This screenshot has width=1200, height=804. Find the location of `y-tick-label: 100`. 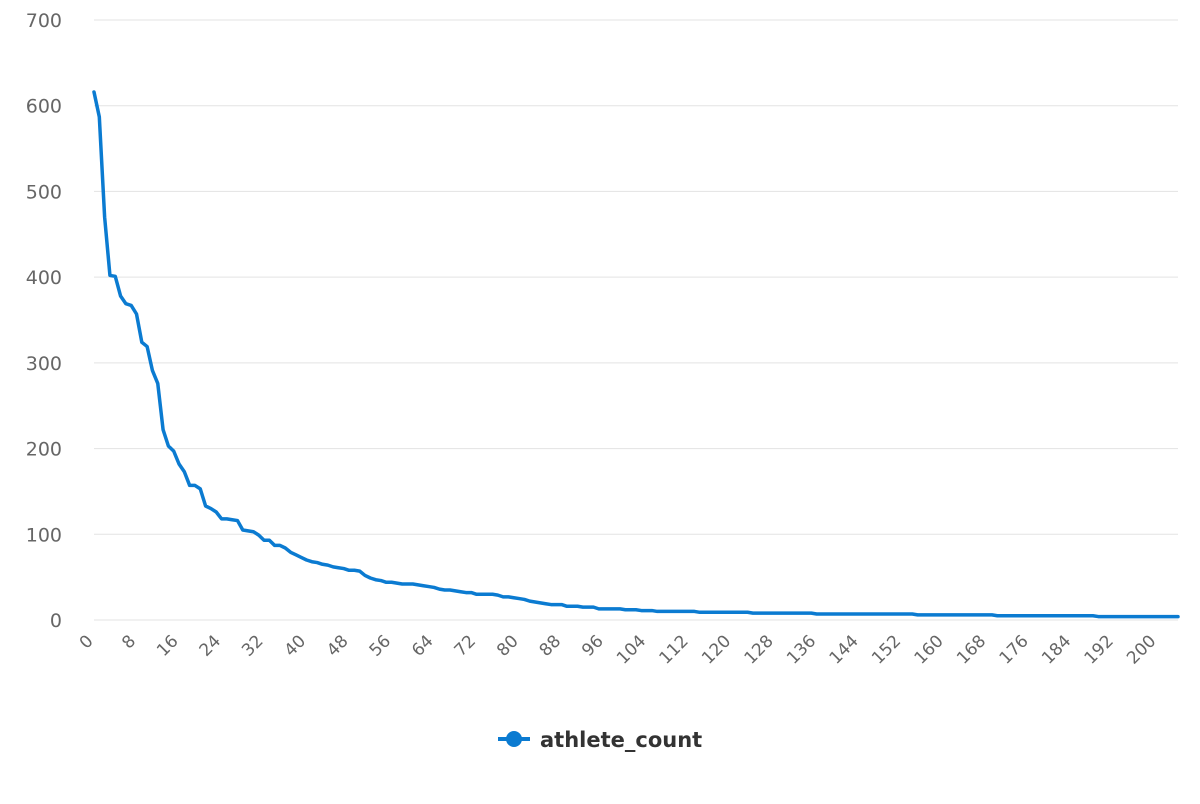

y-tick-label: 100 is located at coordinates (44, 535).